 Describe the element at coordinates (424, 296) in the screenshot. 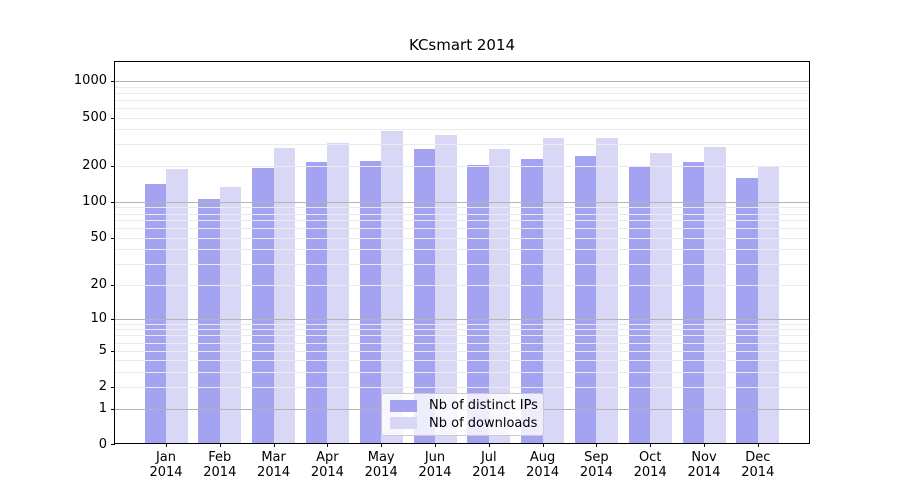

I see `bar-distinct-ips-jun` at that location.